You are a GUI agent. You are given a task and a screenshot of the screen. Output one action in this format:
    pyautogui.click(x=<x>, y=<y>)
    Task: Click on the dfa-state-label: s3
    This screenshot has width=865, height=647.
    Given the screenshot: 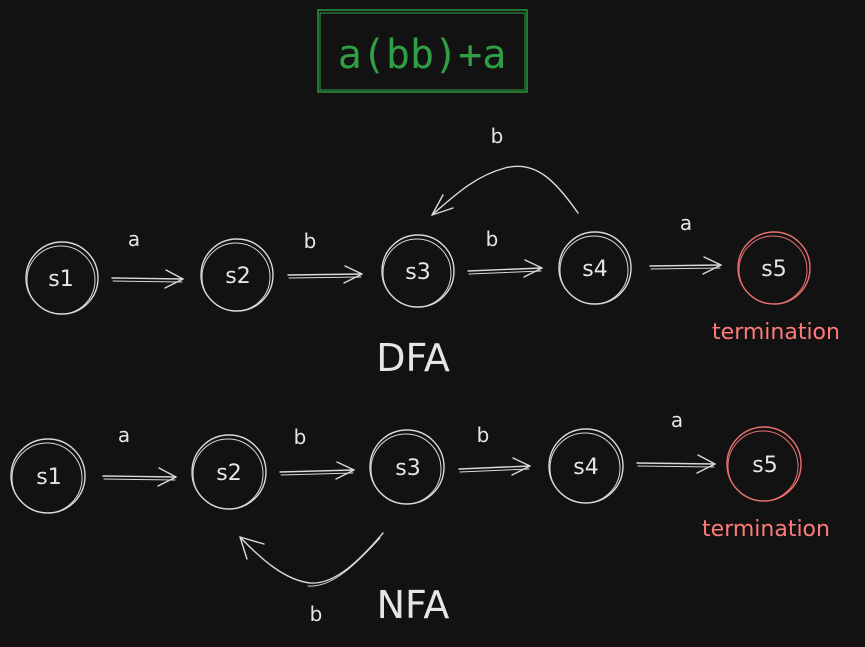 What is the action you would take?
    pyautogui.click(x=417, y=272)
    